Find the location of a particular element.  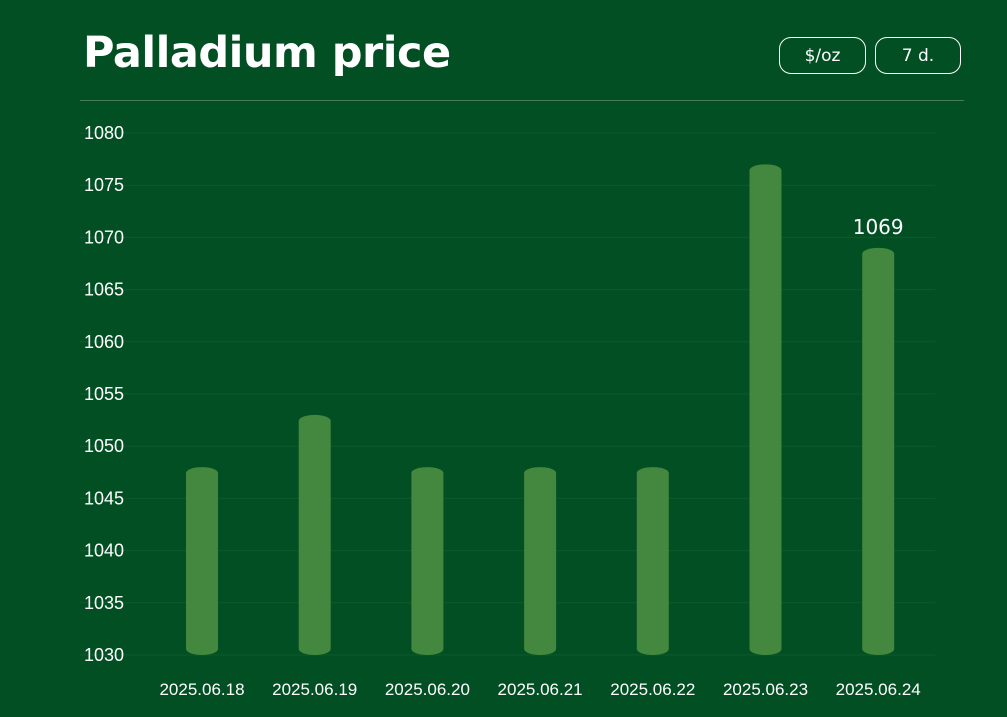

range-toggle-label: 7 d. is located at coordinates (918, 55).